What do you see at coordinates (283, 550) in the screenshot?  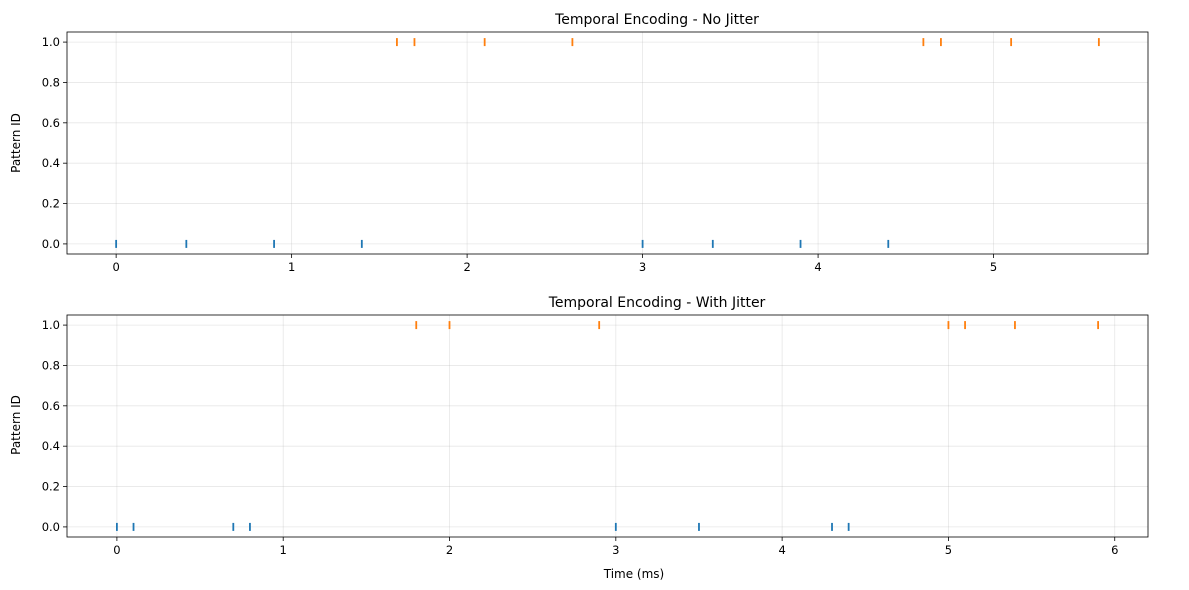 I see `bottom-plot-xtick-label: 1` at bounding box center [283, 550].